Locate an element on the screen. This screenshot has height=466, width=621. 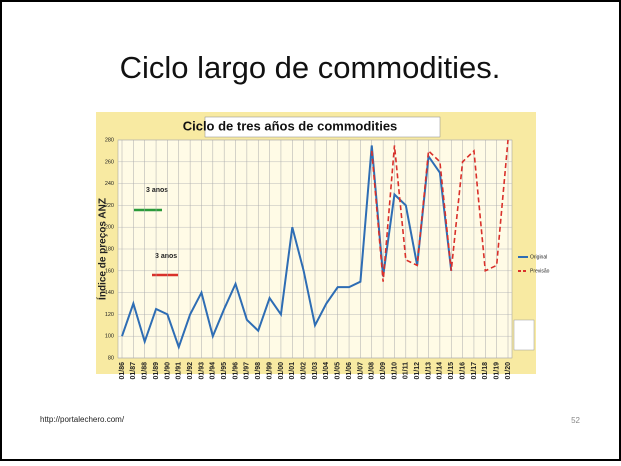
x-tick-label: 01/96 is located at coordinates (235, 371).